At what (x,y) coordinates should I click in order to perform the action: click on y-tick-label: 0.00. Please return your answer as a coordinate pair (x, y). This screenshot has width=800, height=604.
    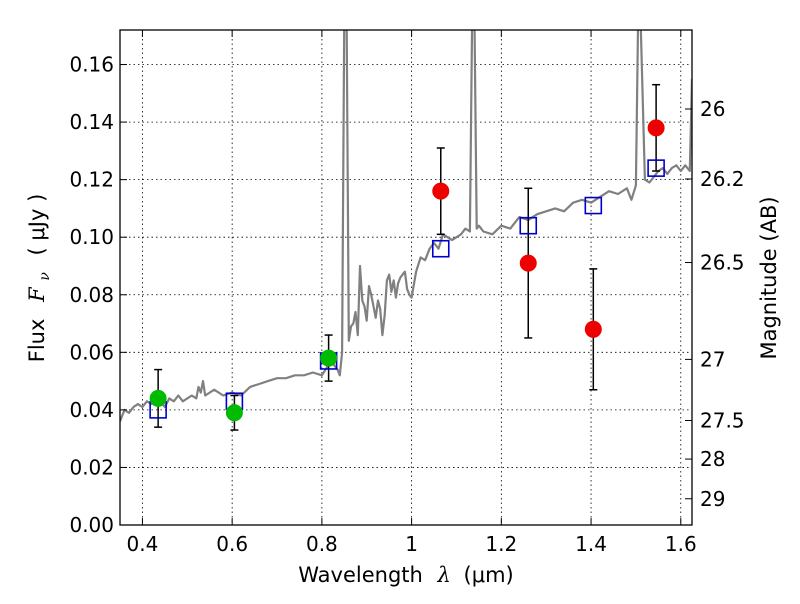
    Looking at the image, I should click on (91, 525).